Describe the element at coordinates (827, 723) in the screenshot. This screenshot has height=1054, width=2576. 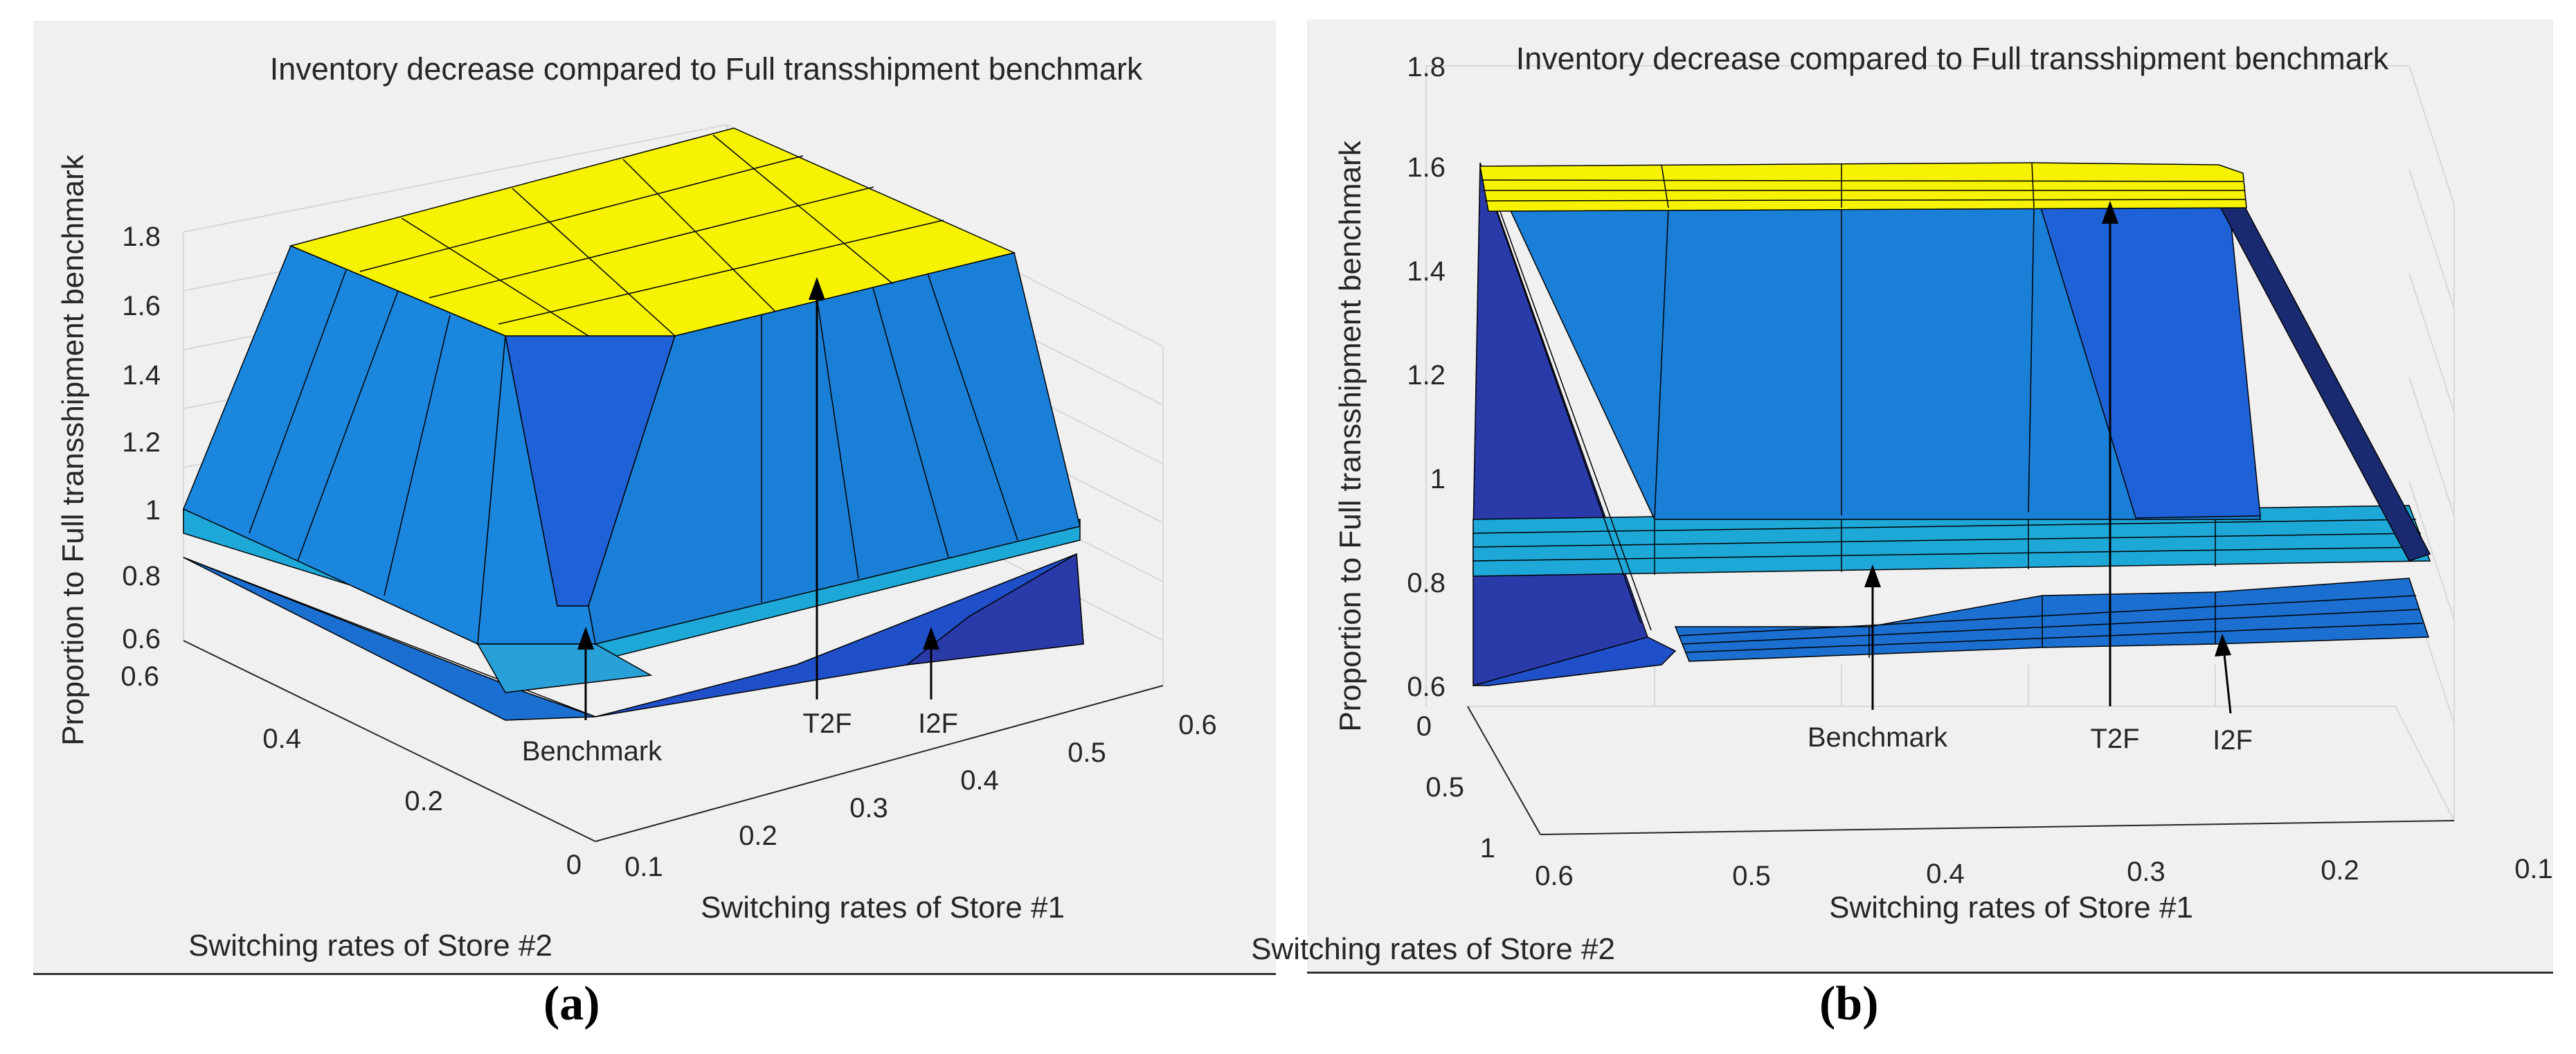
I see `chart-a-annotation-t2f: T2F` at that location.